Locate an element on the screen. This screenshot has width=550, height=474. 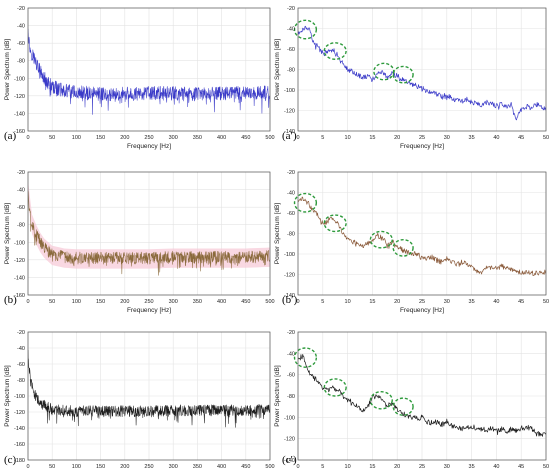
x-axis-label: Frequency [Hz] is located at coordinates (422, 146).